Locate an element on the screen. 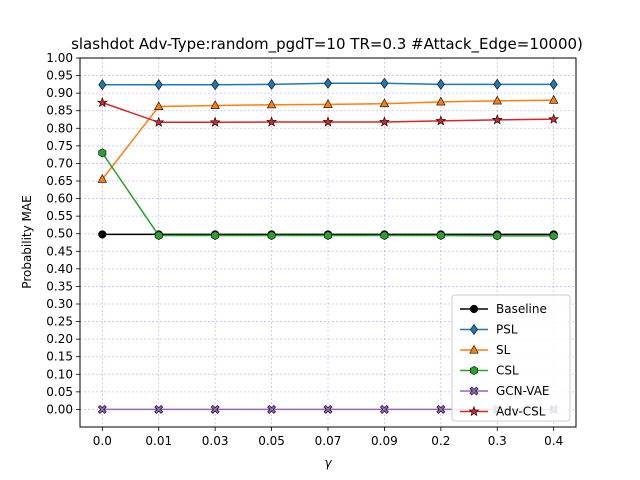 Image resolution: width=640 pixels, height=480 pixels. x-axis-label: γ is located at coordinates (328, 463).